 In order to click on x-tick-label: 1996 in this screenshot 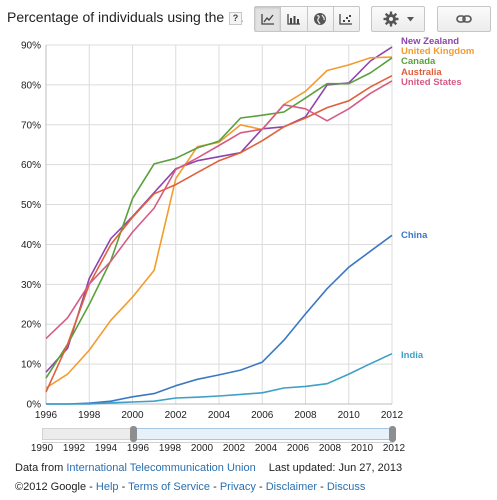, I will do `click(46, 415)`.